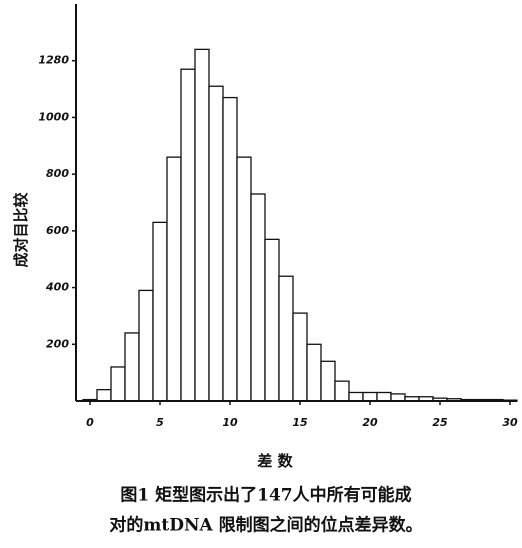  What do you see at coordinates (275, 461) in the screenshot?
I see `x-axis-label: 差 数` at bounding box center [275, 461].